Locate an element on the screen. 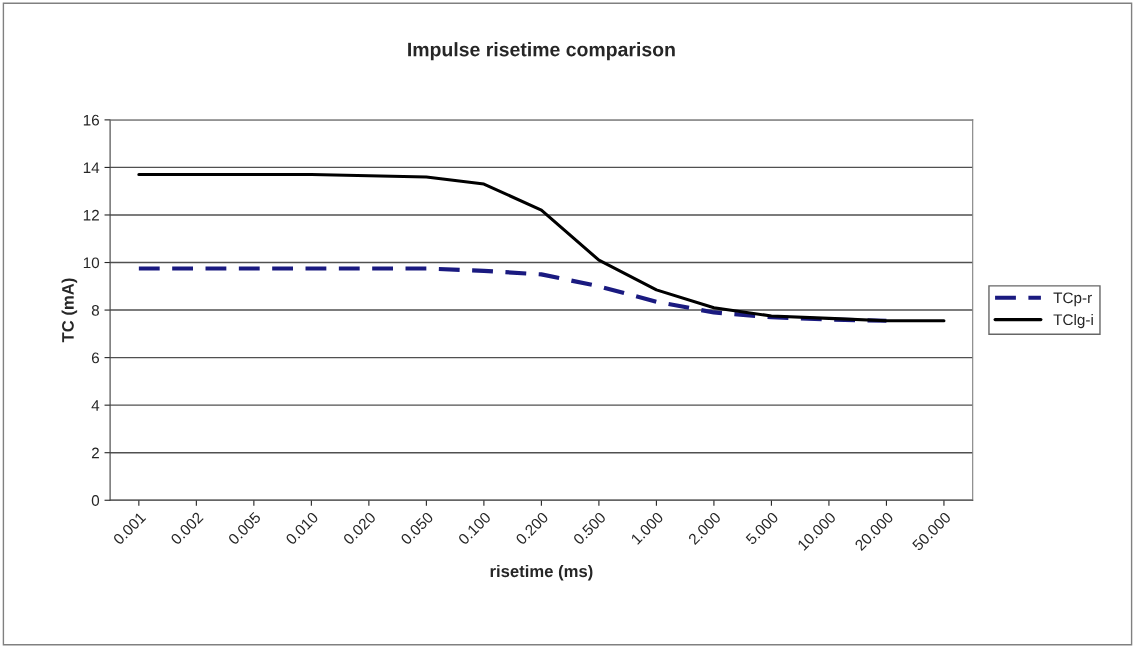 Image resolution: width=1135 pixels, height=648 pixels. y-tick-label: 16 is located at coordinates (91, 120).